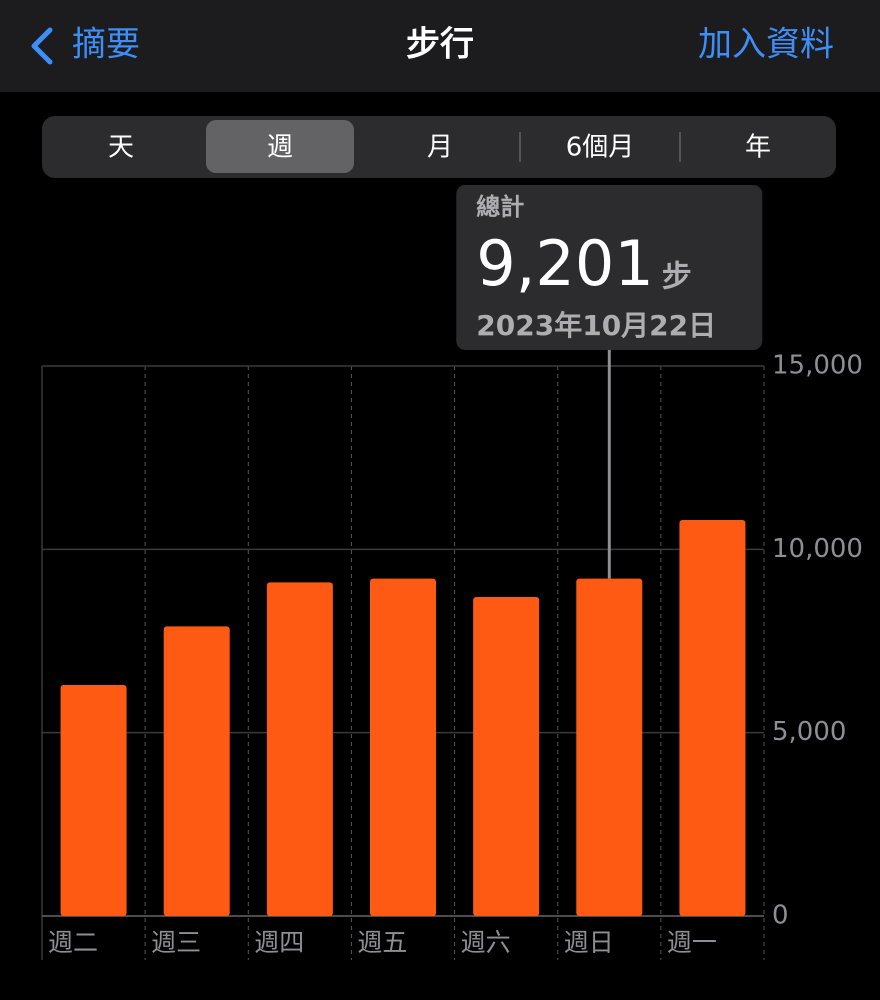 The width and height of the screenshot is (880, 1000). Describe the element at coordinates (73, 942) in the screenshot. I see `x-tick-label: 週二` at that location.